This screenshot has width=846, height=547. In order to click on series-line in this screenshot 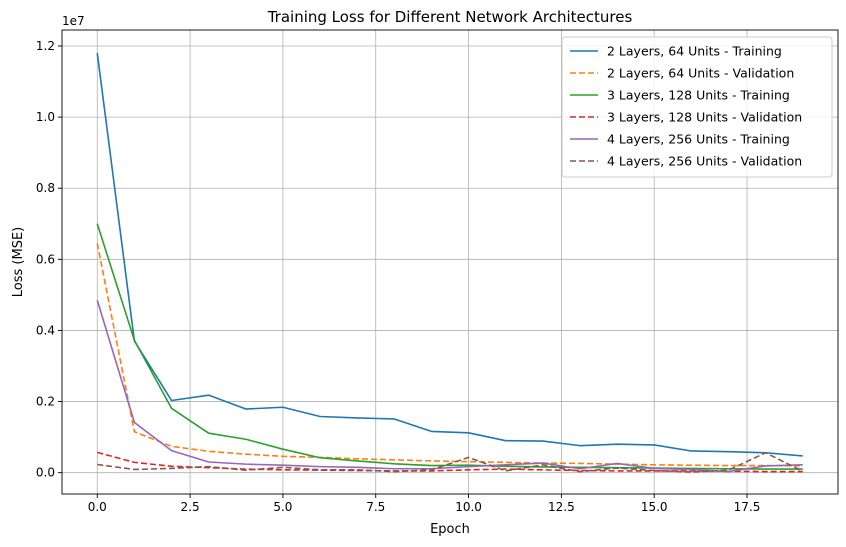, I will do `click(450, 462)`.